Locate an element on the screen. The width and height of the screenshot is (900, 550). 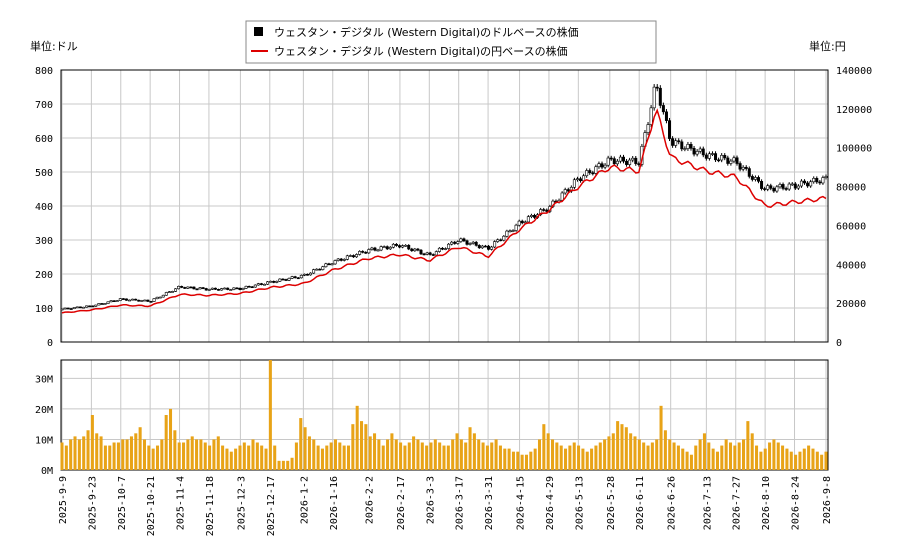
x-tick-label: 2026-8-24 is located at coordinates (796, 503).